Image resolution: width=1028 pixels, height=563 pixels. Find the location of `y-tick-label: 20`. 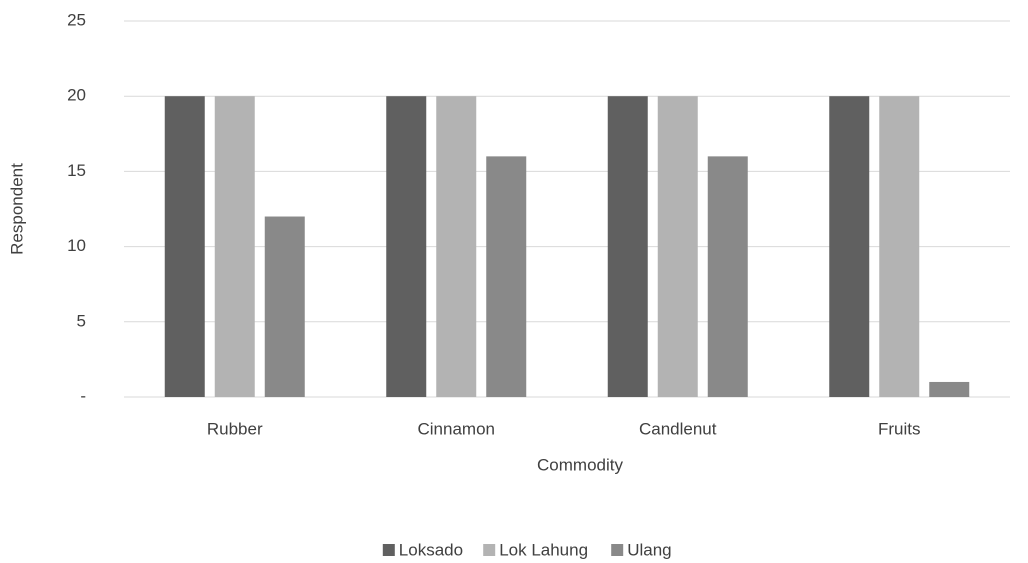

y-tick-label: 20 is located at coordinates (76, 95).